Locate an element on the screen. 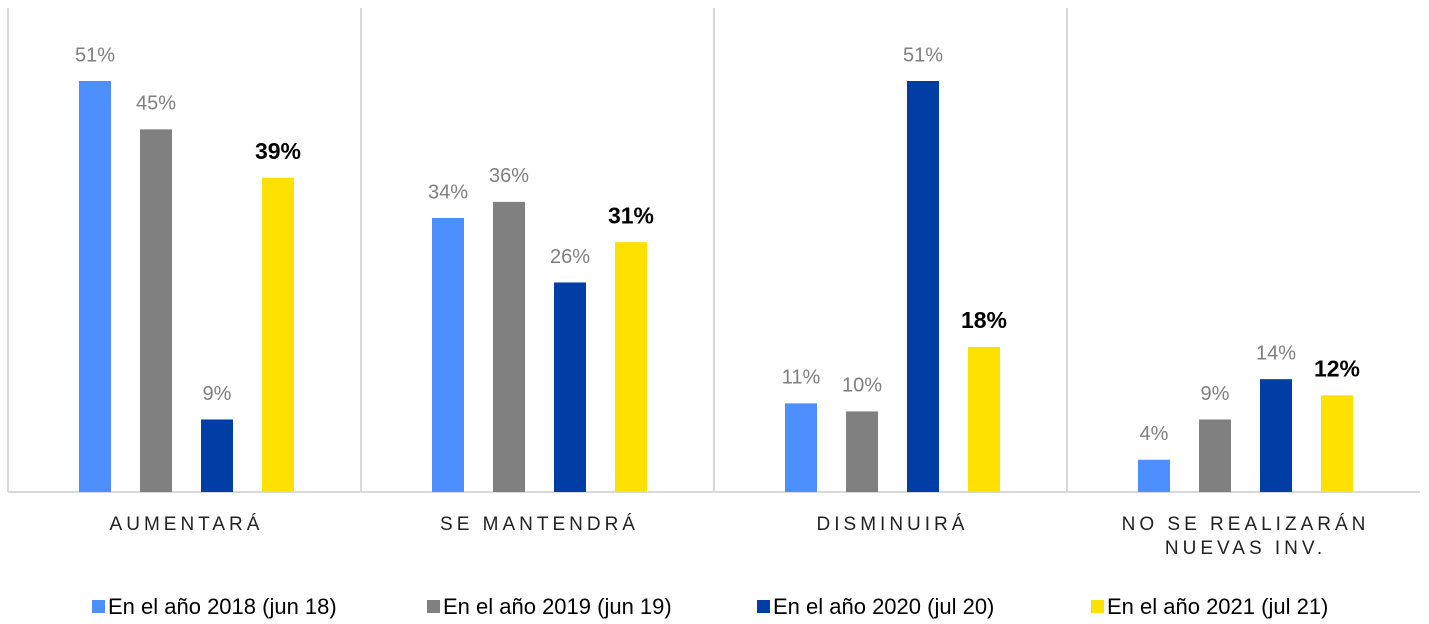 The image size is (1429, 624). value-label: 31% is located at coordinates (631, 215).